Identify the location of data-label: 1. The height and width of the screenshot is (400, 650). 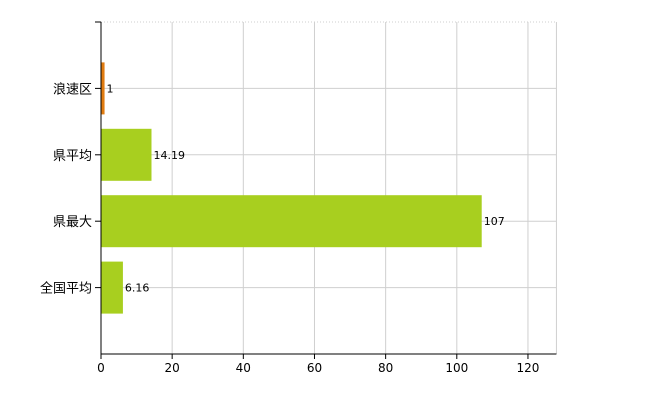
(110, 88).